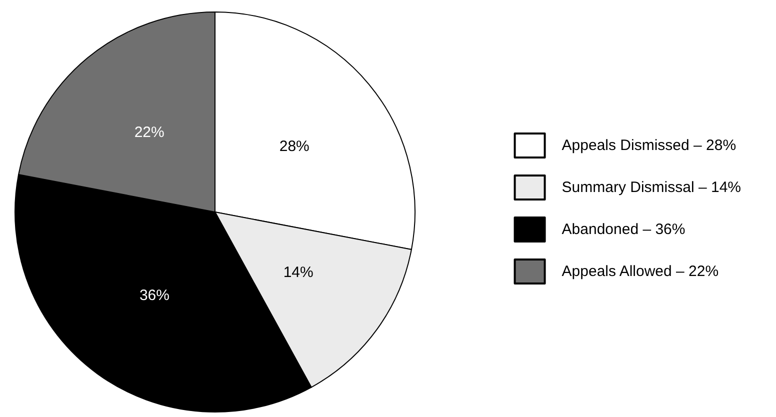 Image resolution: width=776 pixels, height=417 pixels. What do you see at coordinates (298, 273) in the screenshot?
I see `data-label: 14%` at bounding box center [298, 273].